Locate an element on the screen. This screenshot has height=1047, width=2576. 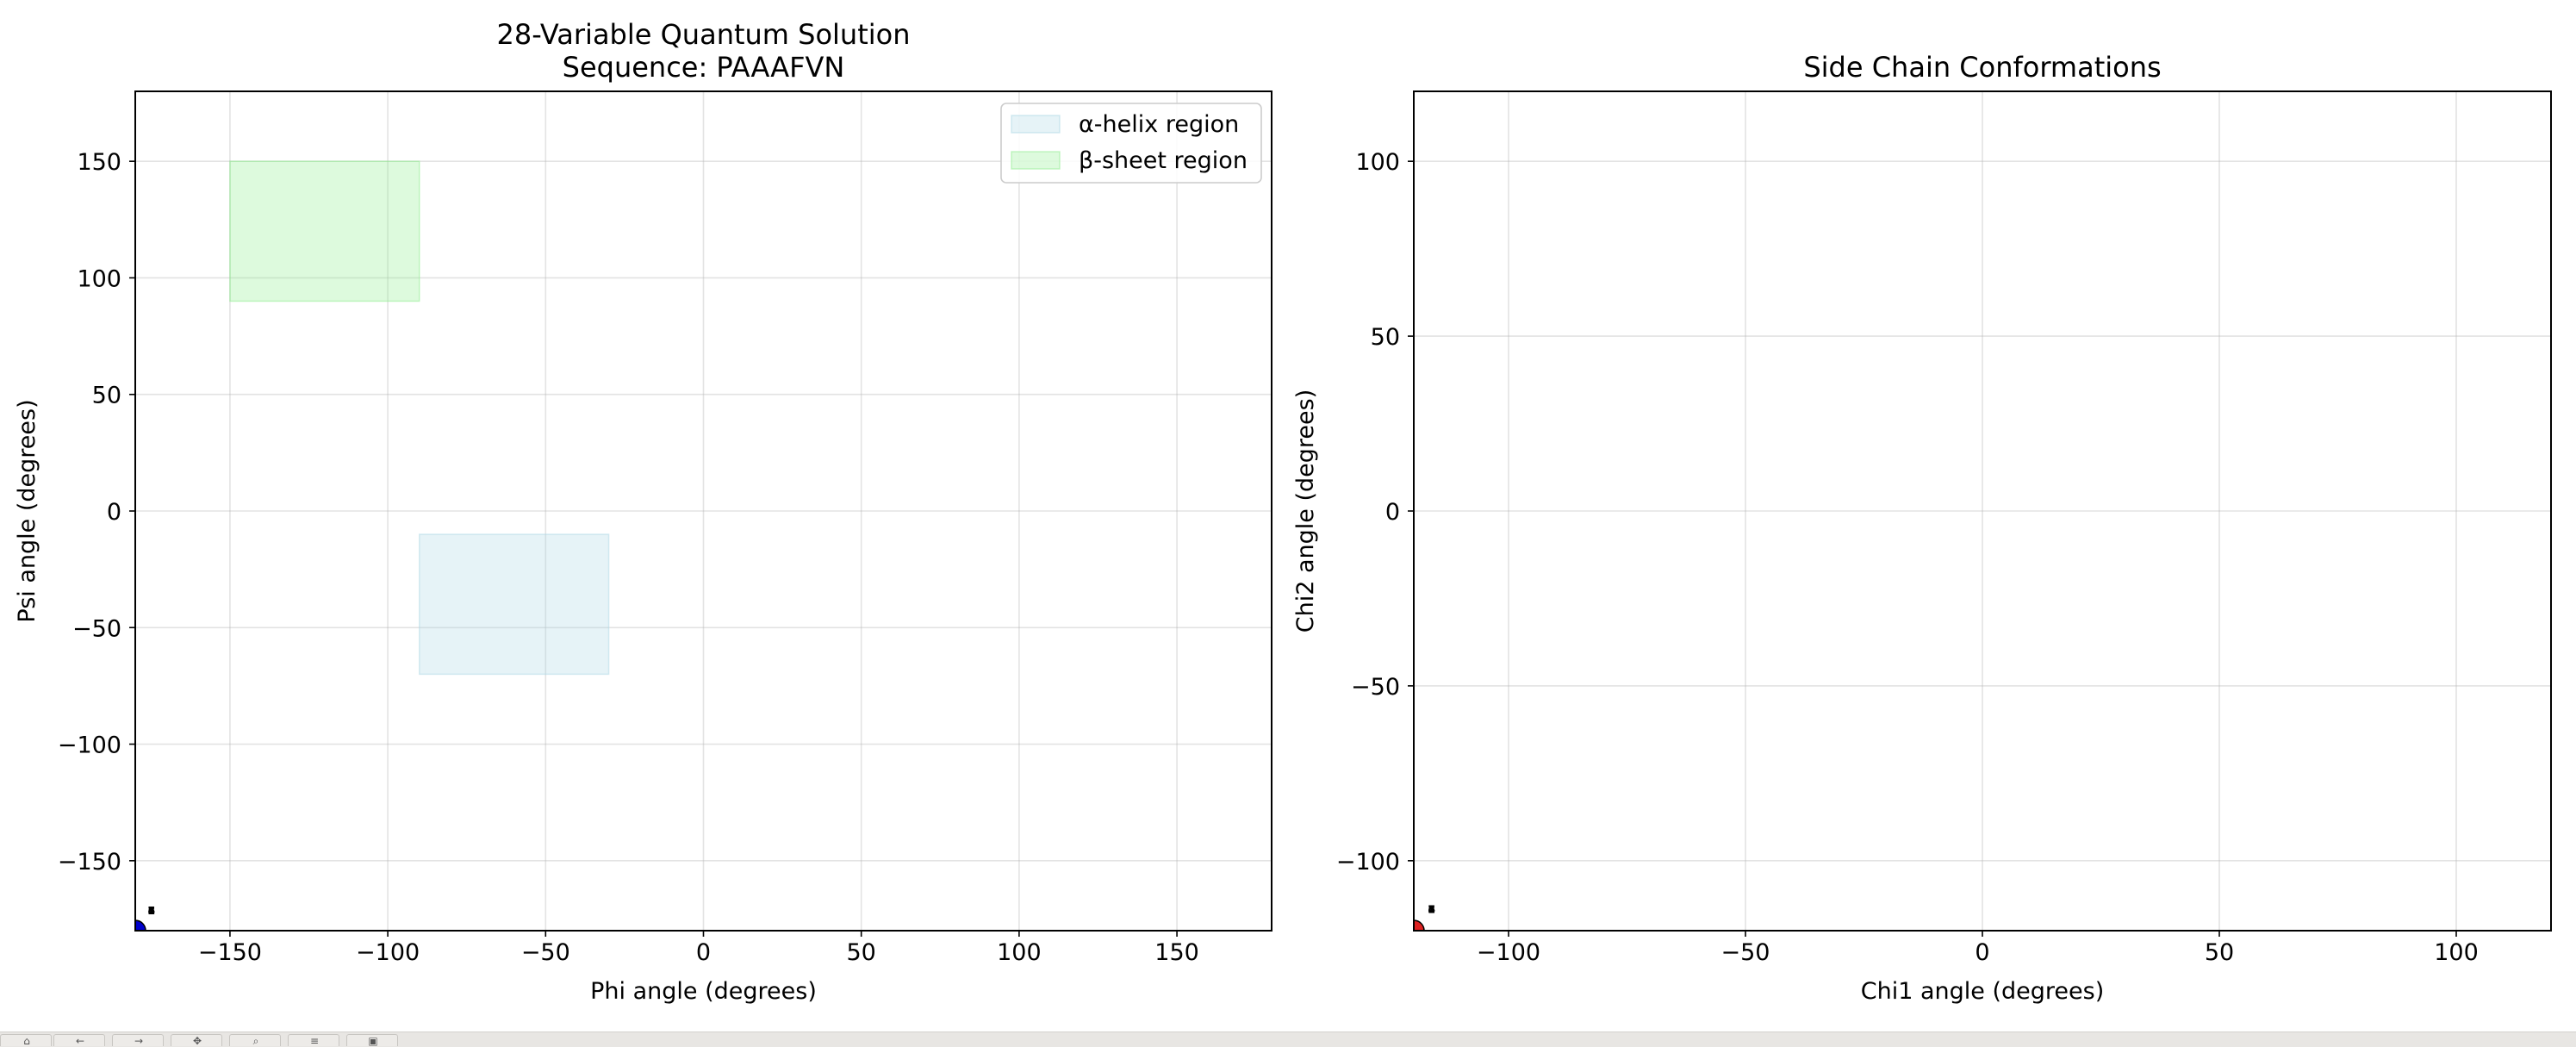
save-button: ▣ is located at coordinates (372, 1040).